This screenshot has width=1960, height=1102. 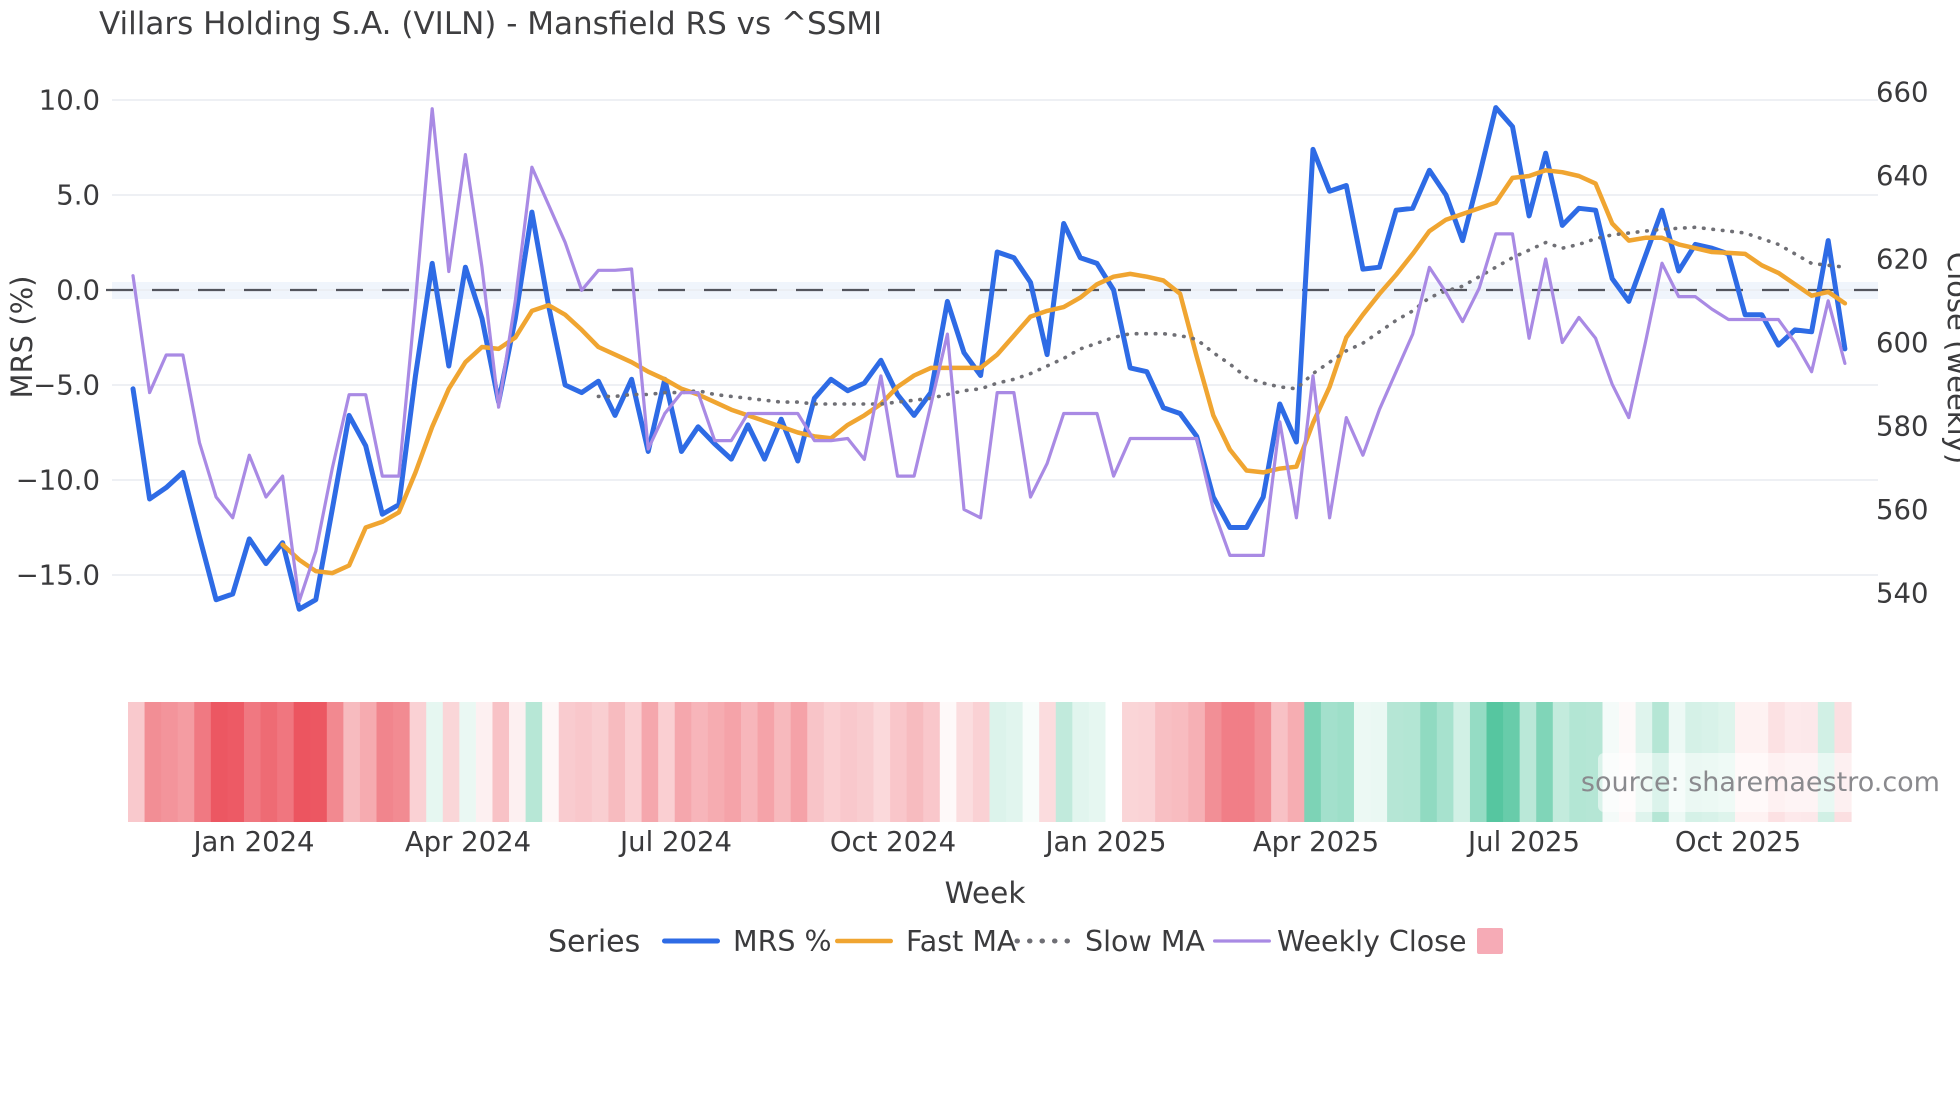 What do you see at coordinates (1760, 782) in the screenshot?
I see `watermark-text: source: sharemaestro.com` at bounding box center [1760, 782].